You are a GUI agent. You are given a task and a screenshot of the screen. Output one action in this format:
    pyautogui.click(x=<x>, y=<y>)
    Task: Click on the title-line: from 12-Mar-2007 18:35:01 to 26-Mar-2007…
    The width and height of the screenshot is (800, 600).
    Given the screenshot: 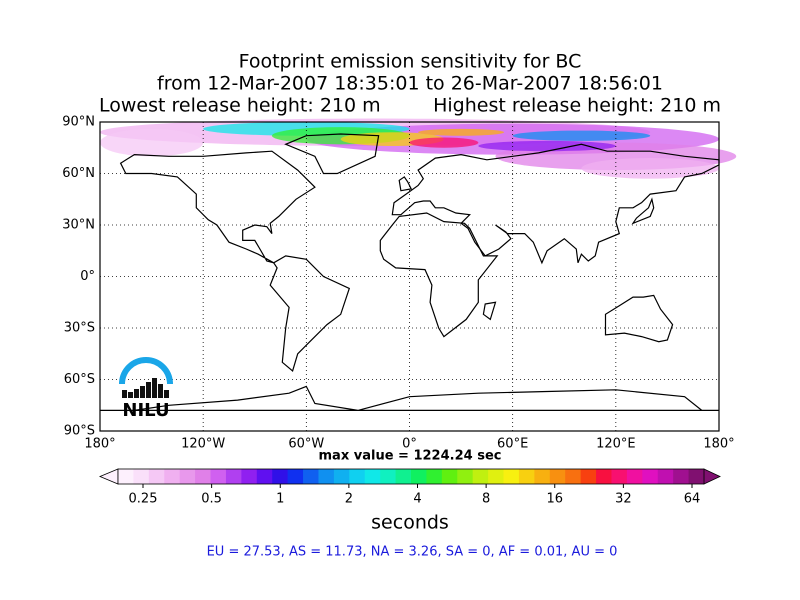 What is the action you would take?
    pyautogui.click(x=410, y=84)
    